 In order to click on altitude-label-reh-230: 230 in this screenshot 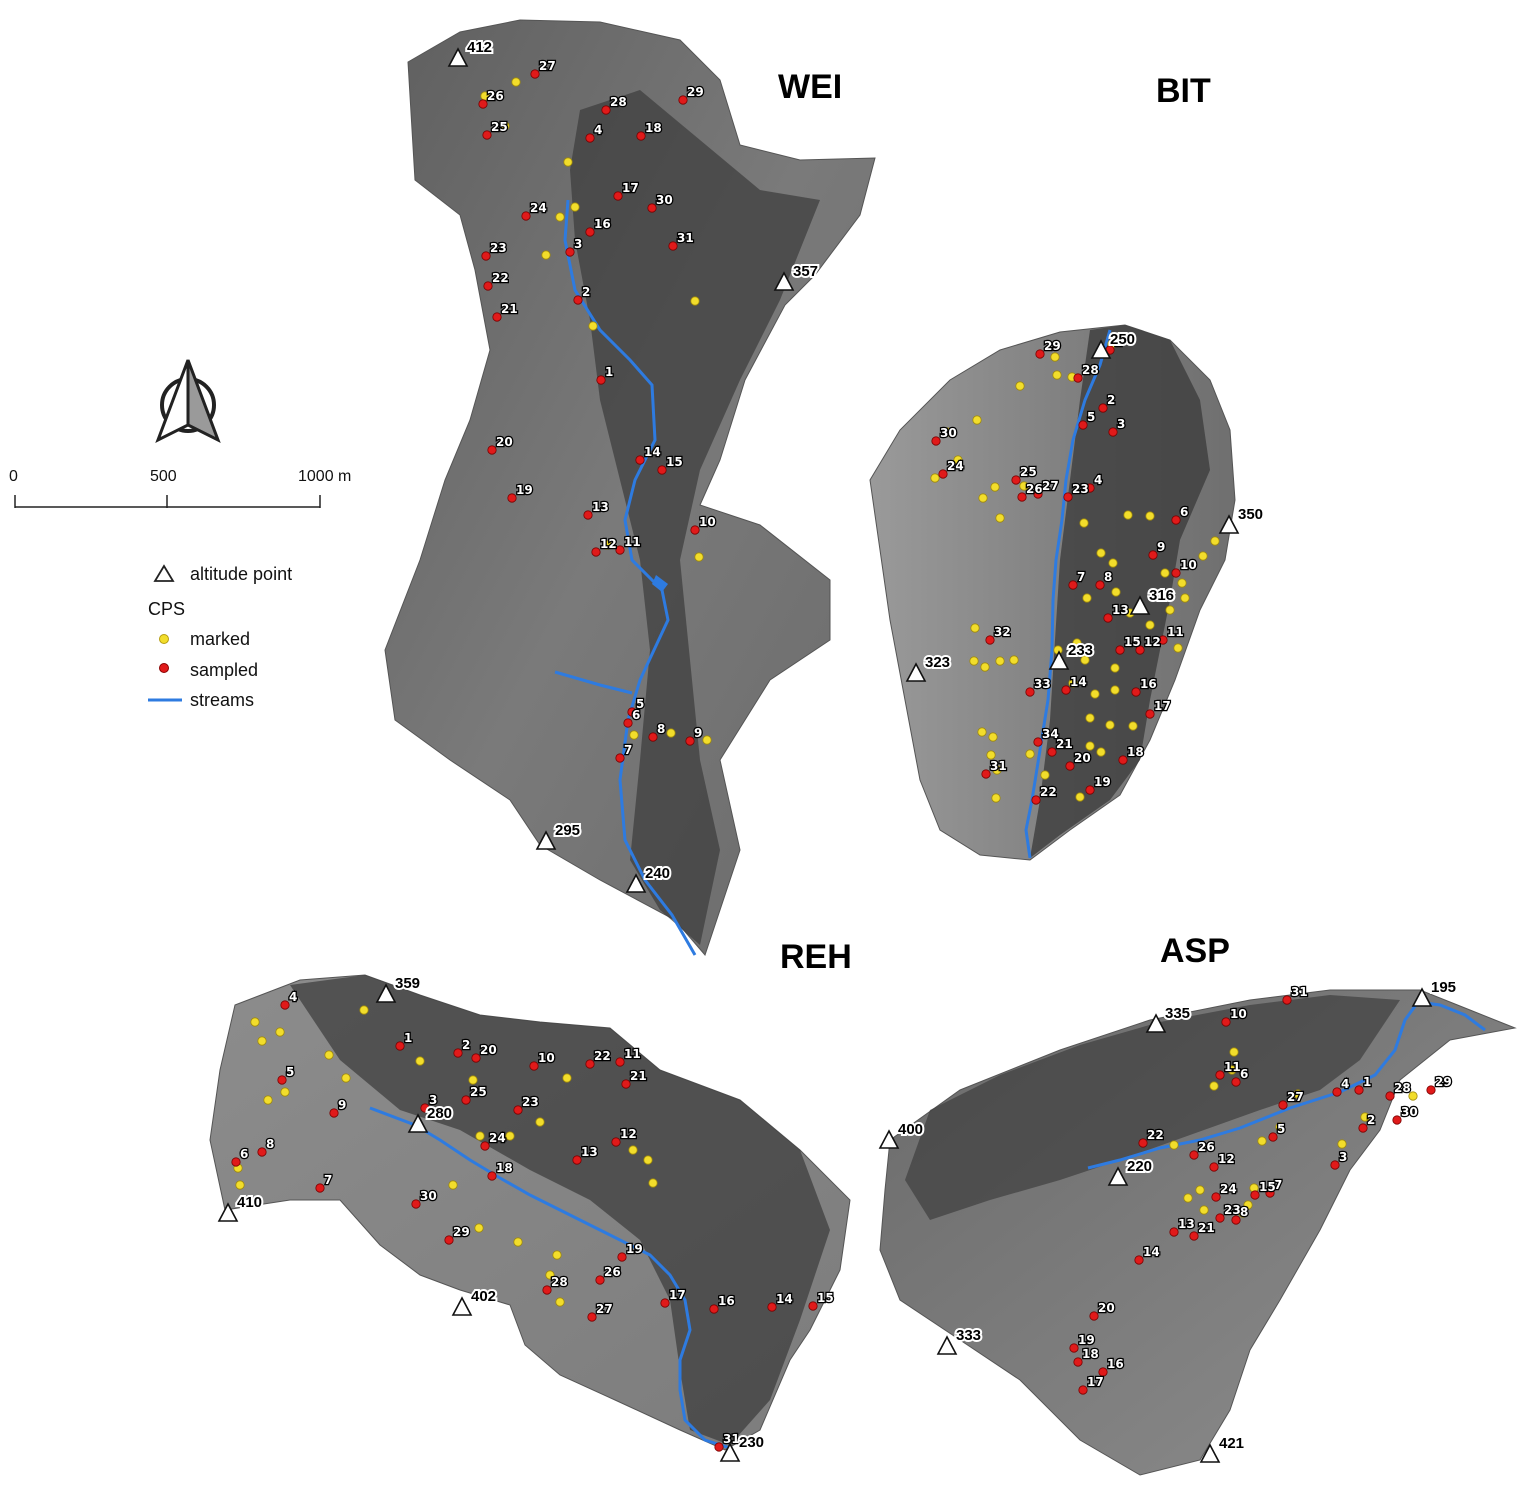, I will do `click(751, 1442)`.